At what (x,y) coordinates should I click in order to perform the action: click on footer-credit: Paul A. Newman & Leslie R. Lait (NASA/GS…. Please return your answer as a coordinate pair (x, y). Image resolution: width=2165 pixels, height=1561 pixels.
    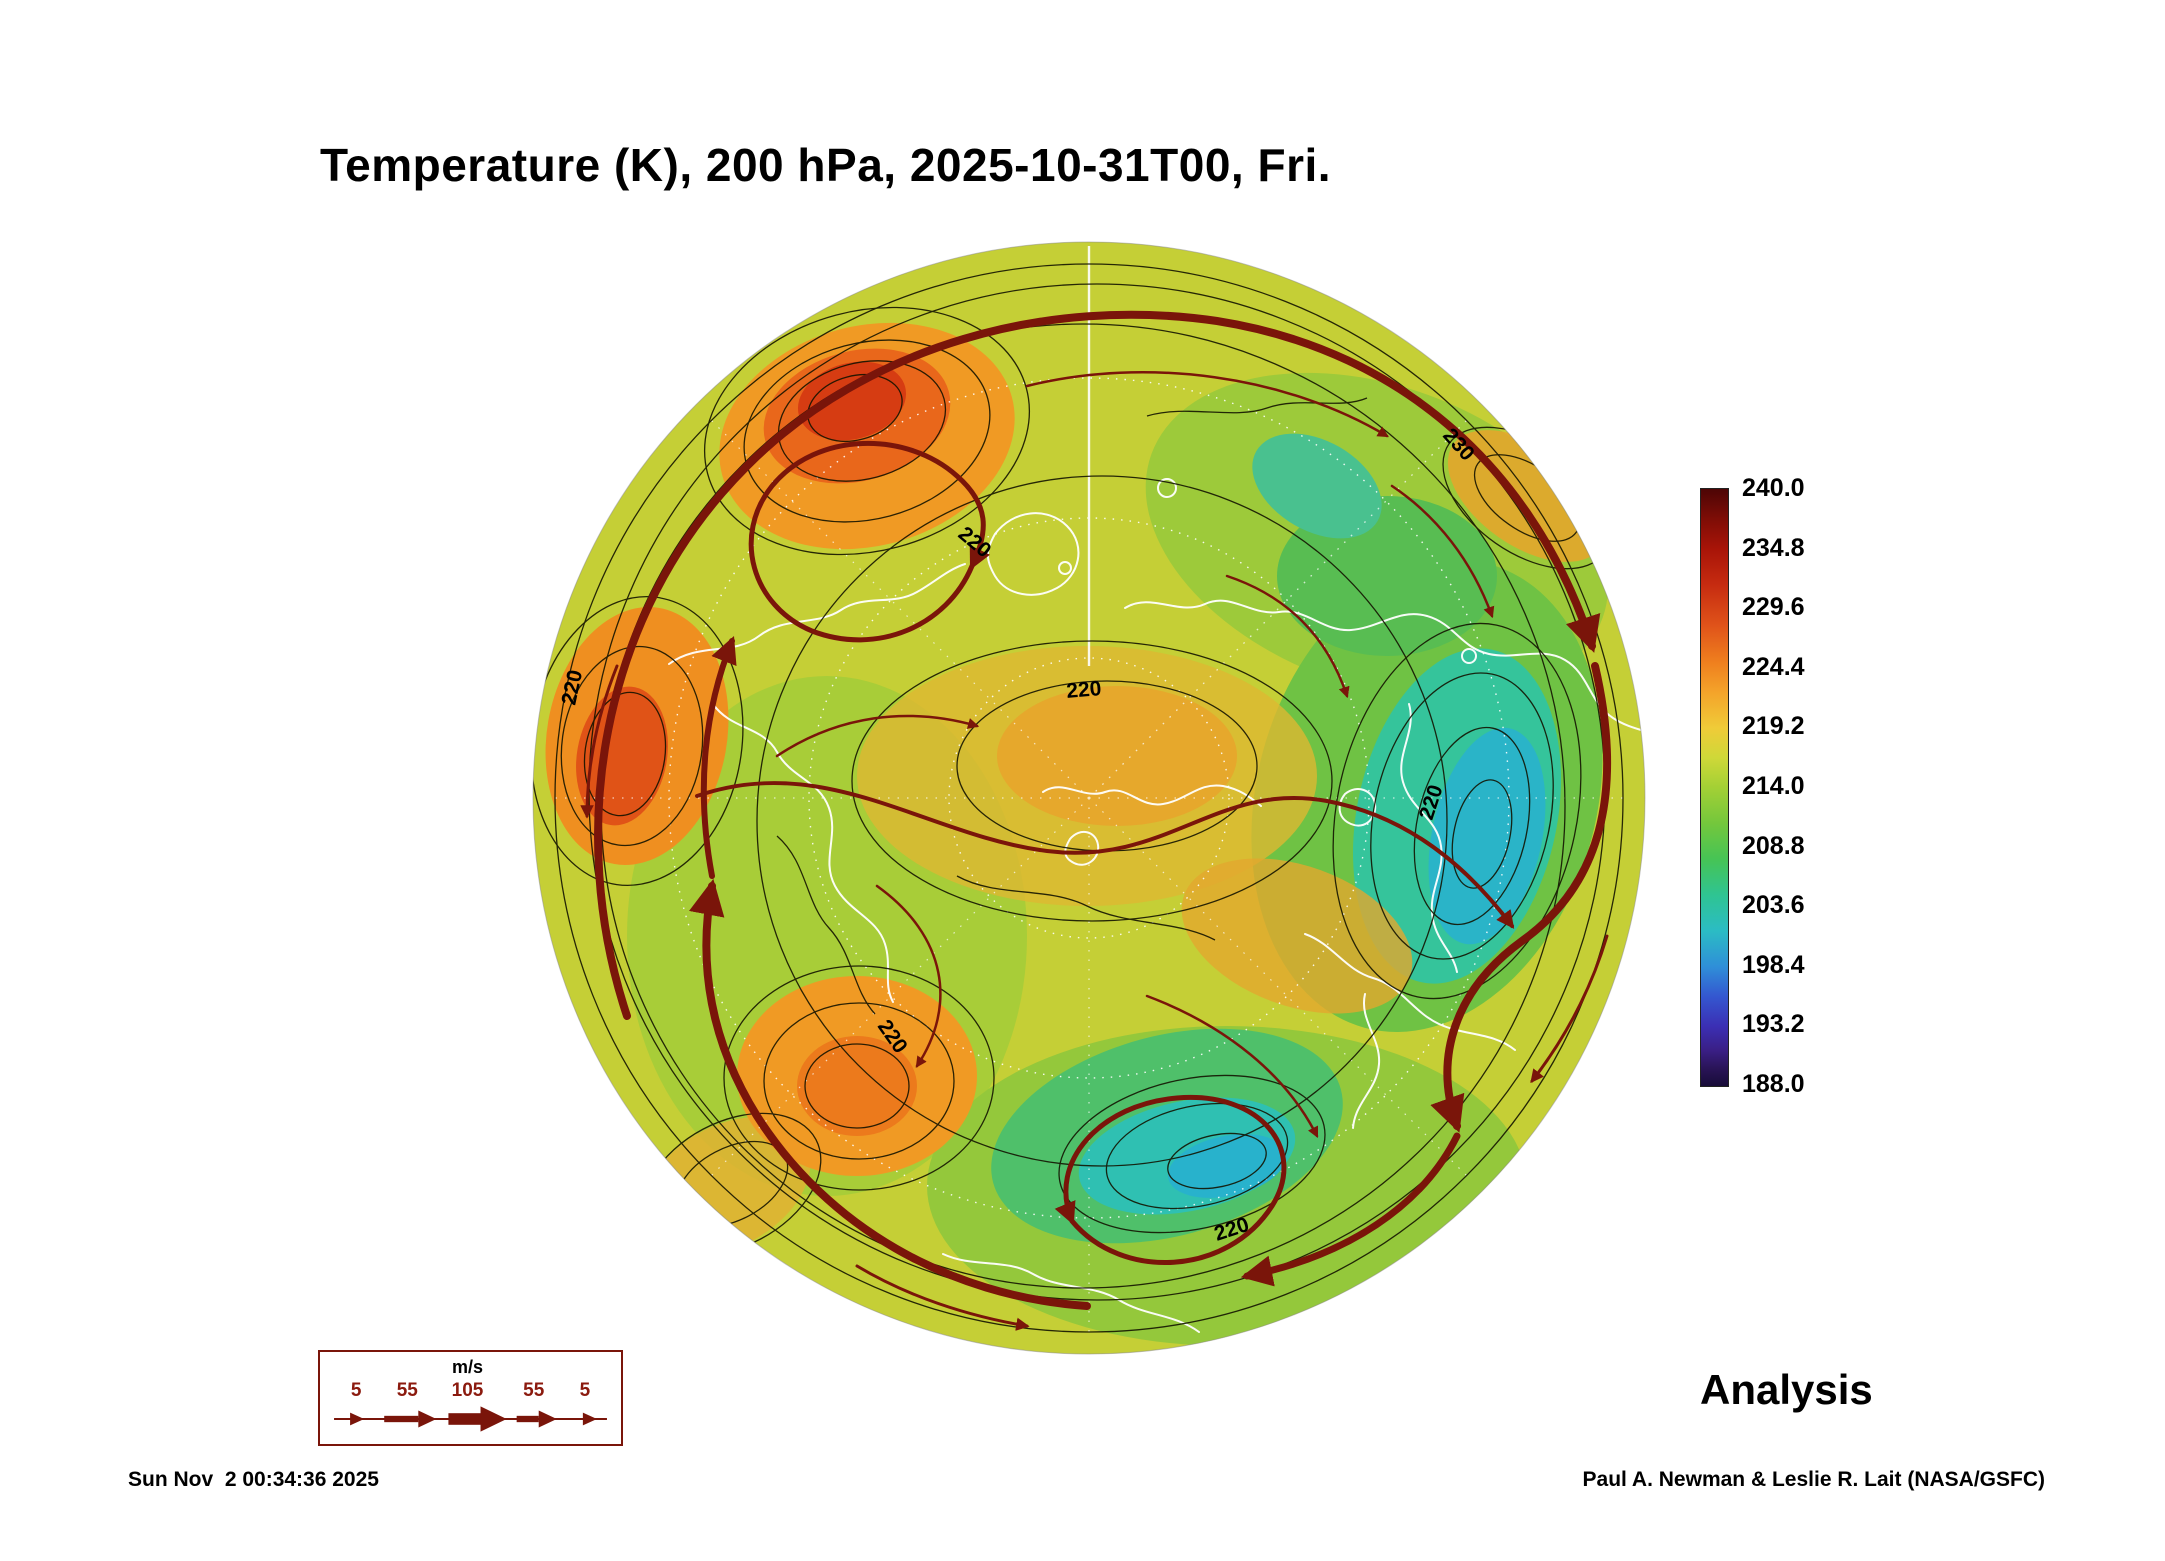
    Looking at the image, I should click on (1813, 1479).